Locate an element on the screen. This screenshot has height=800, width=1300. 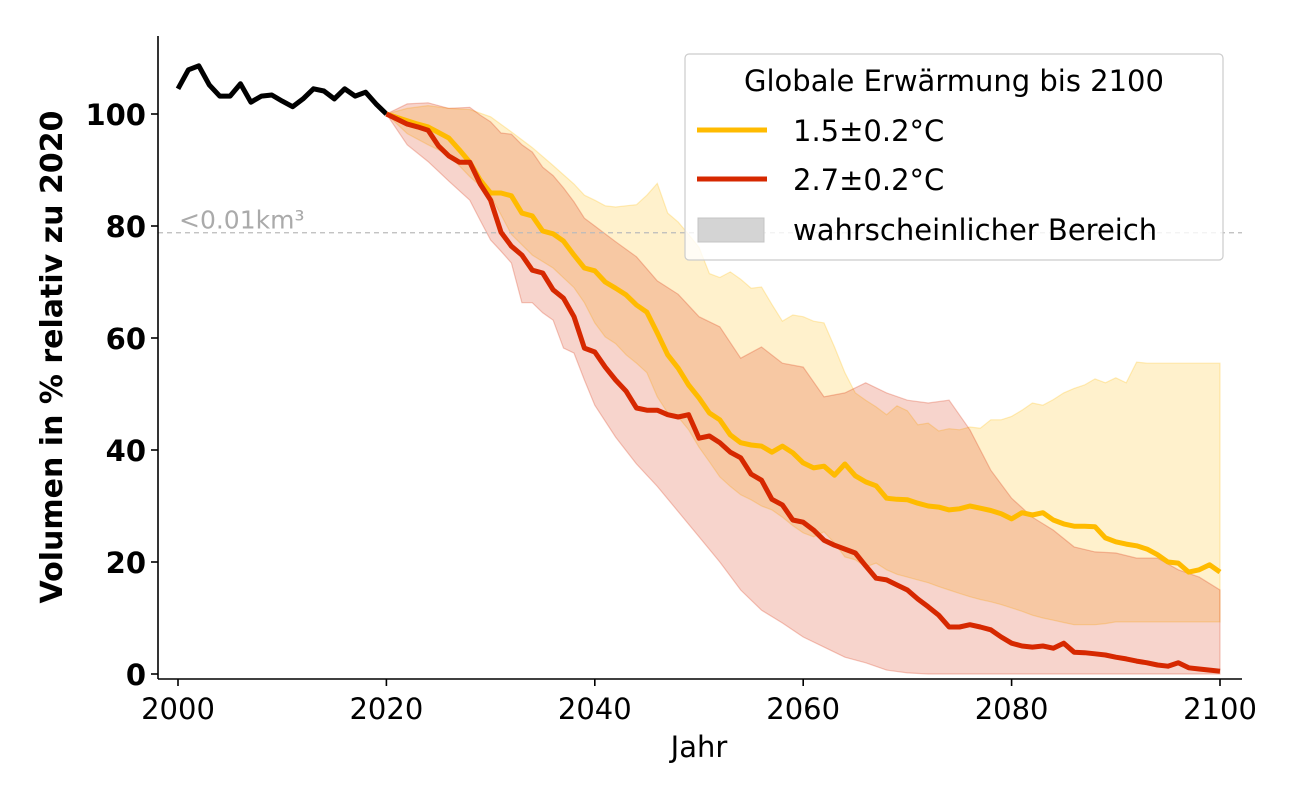
x-tick-label: 2080 is located at coordinates (1012, 709).